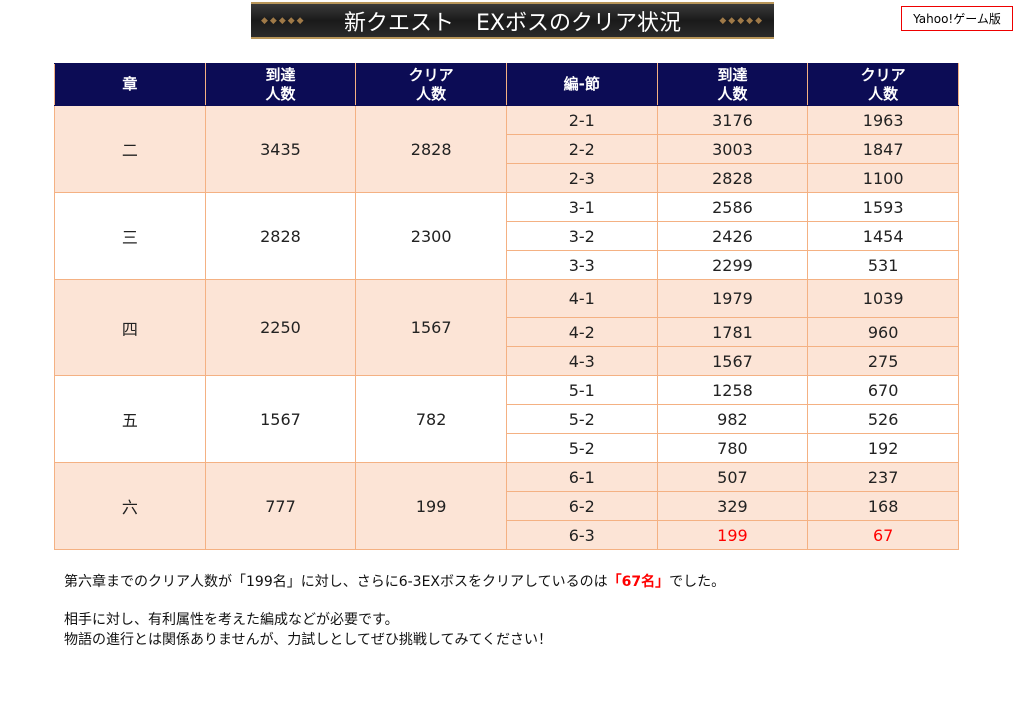 The height and width of the screenshot is (709, 1024). What do you see at coordinates (883, 236) in the screenshot?
I see `table-cell: 1454` at bounding box center [883, 236].